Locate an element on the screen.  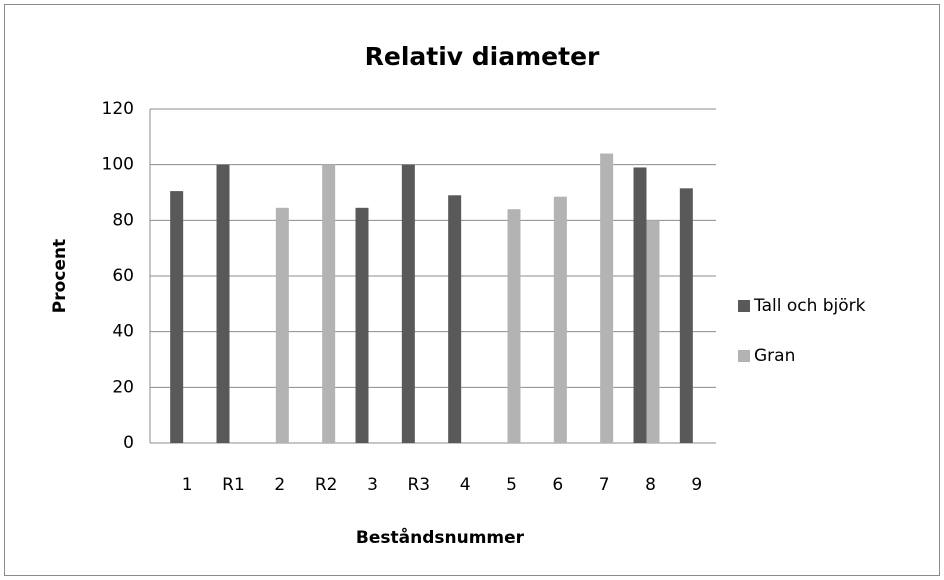
chart-title: Relativ diameter is located at coordinates (482, 56).